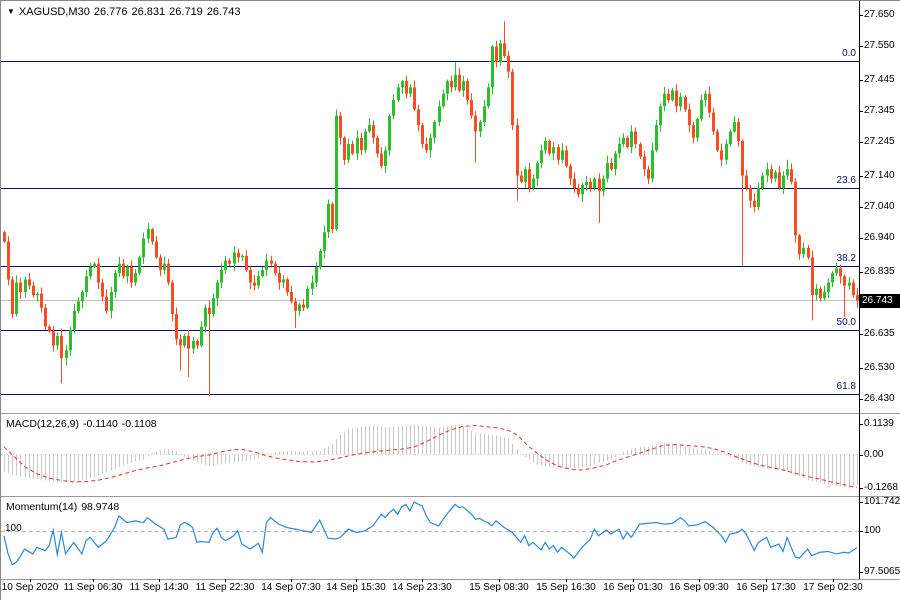 This screenshot has height=600, width=900. I want to click on ohlc-low: 26.719, so click(186, 12).